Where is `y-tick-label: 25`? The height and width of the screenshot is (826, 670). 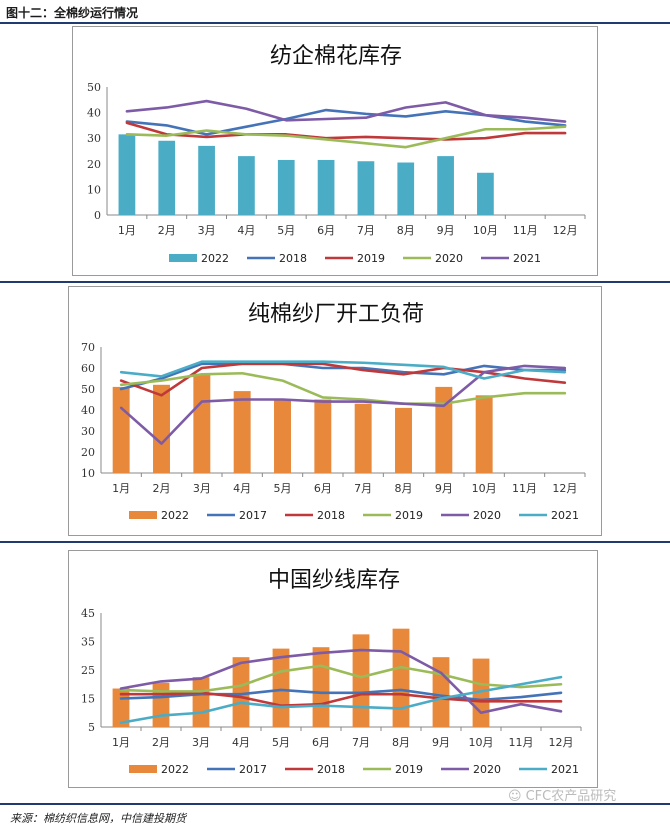 y-tick-label: 25 is located at coordinates (88, 670).